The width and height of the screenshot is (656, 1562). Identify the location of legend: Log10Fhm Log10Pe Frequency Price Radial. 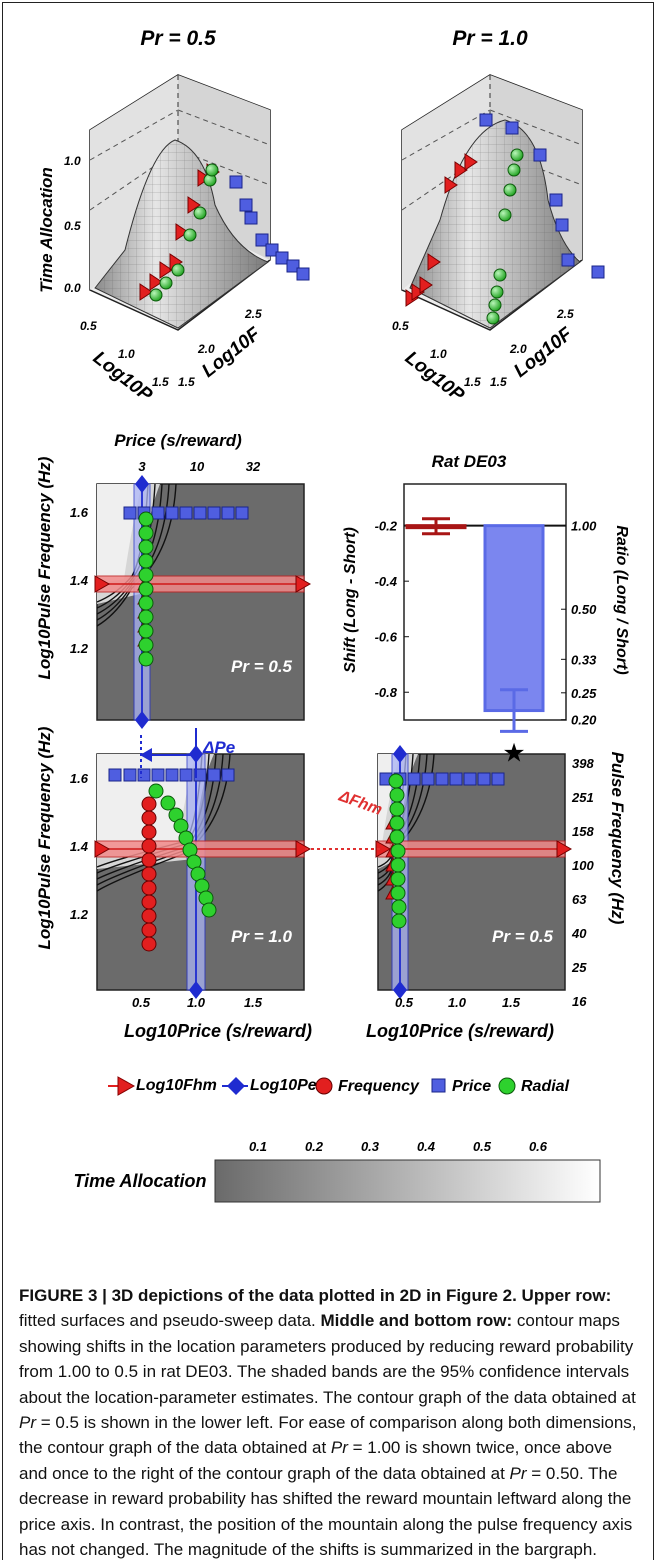
(339, 1086).